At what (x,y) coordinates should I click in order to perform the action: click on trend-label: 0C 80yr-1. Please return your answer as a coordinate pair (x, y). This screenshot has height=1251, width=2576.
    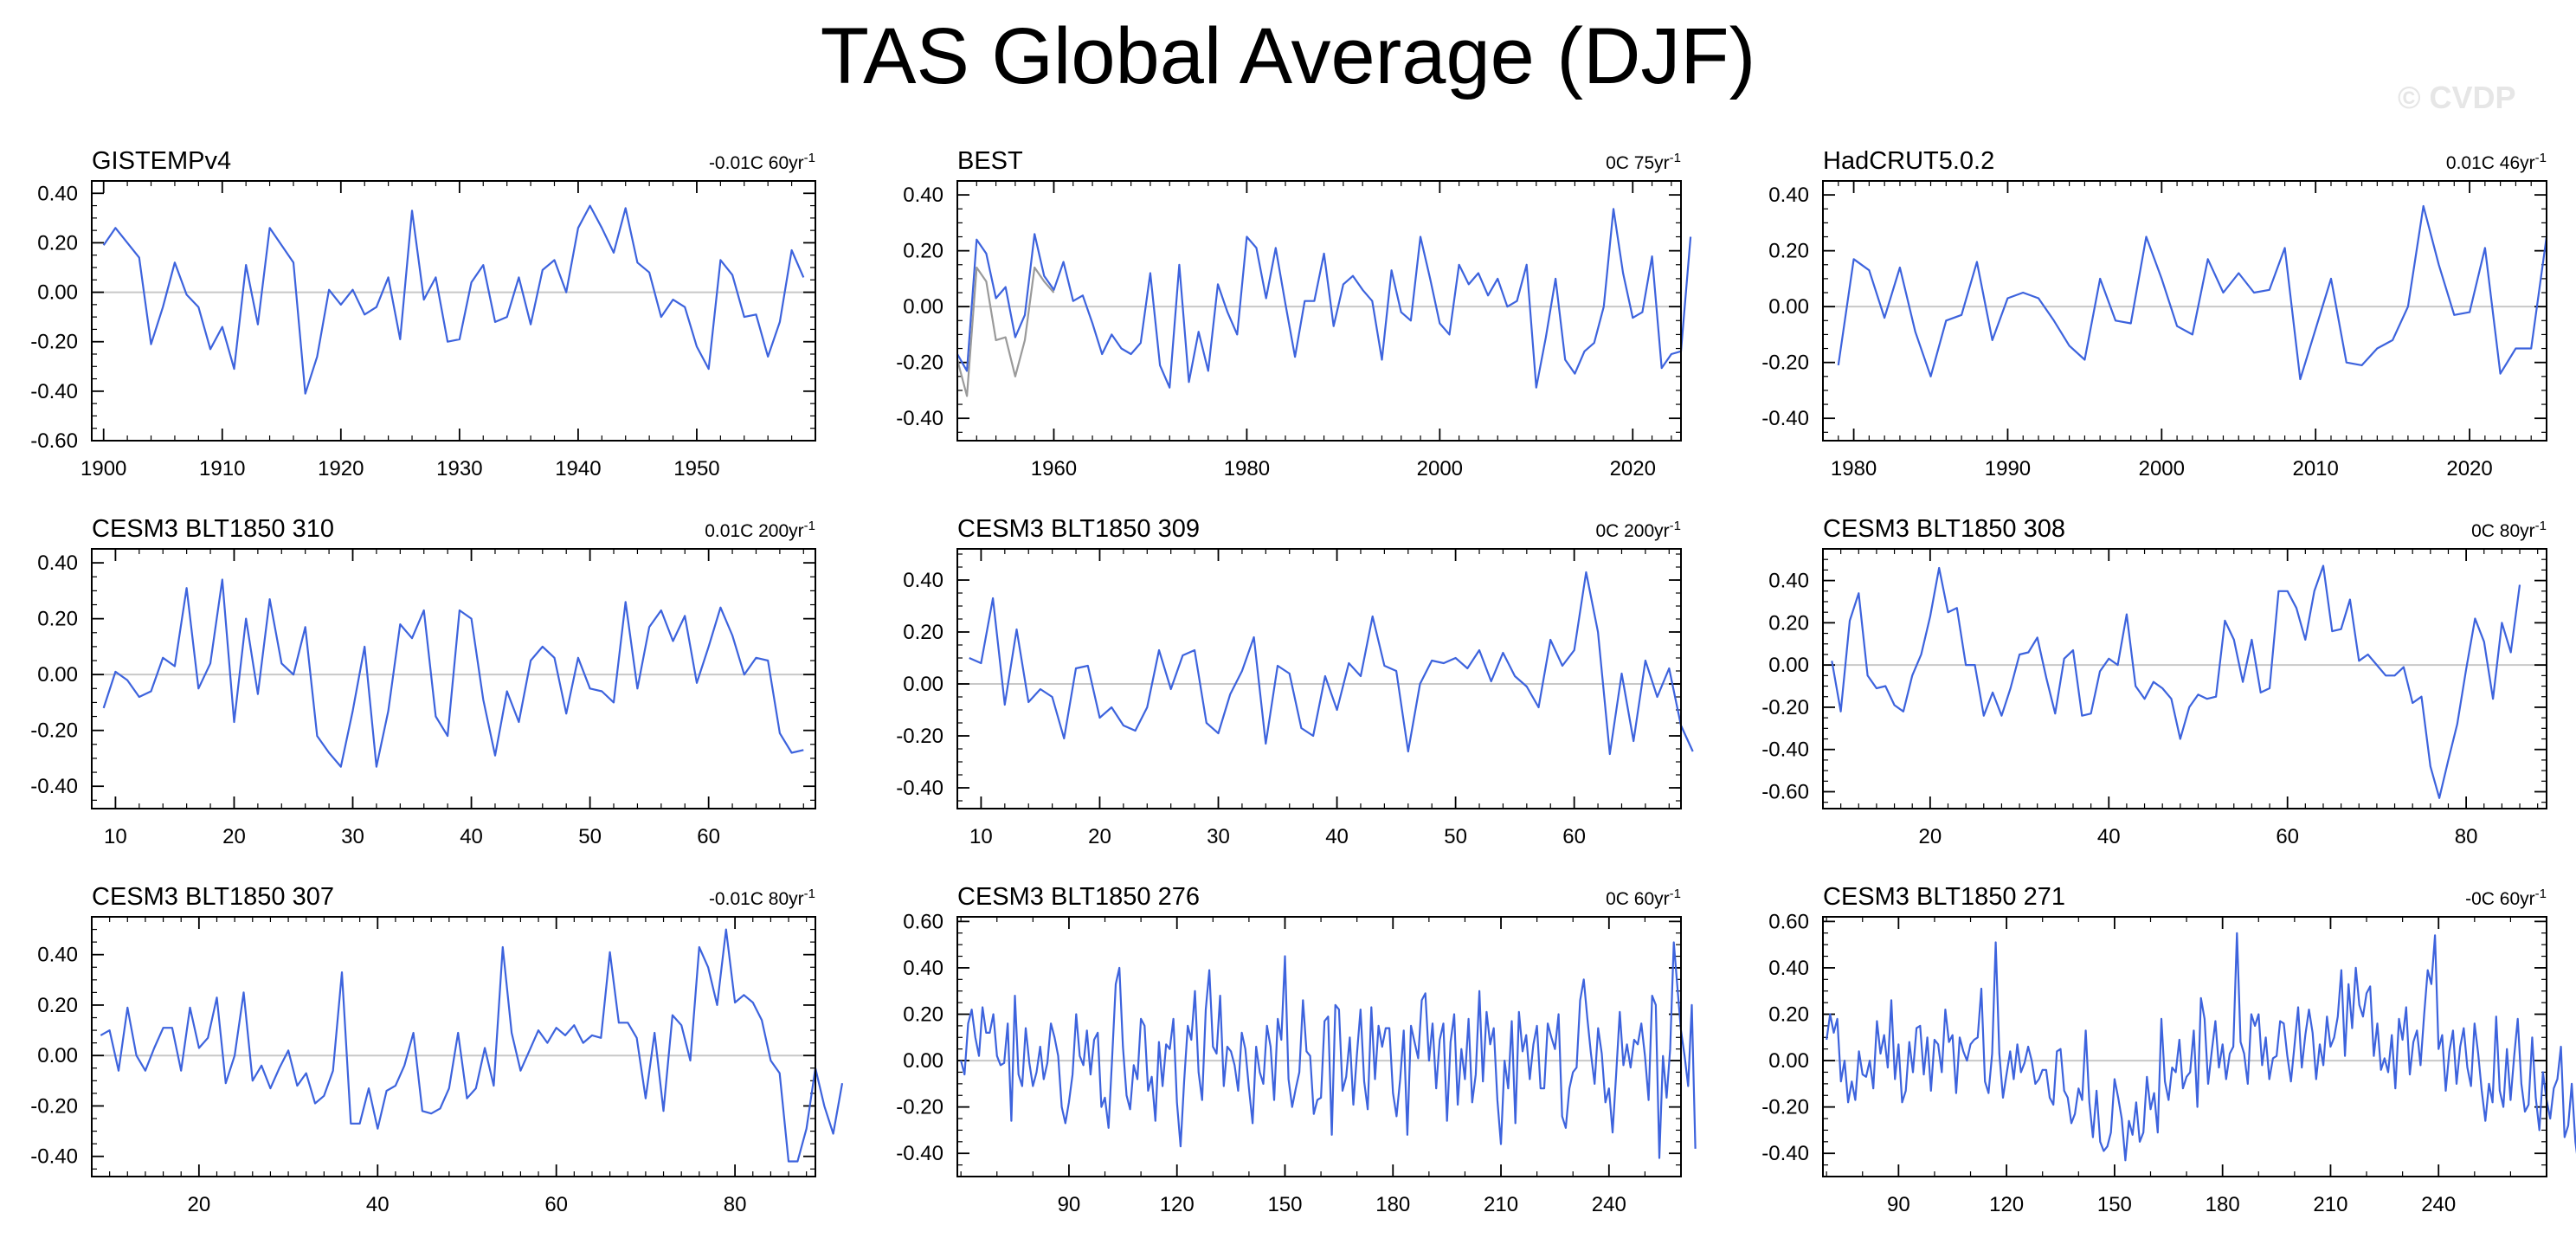
    Looking at the image, I should click on (2509, 530).